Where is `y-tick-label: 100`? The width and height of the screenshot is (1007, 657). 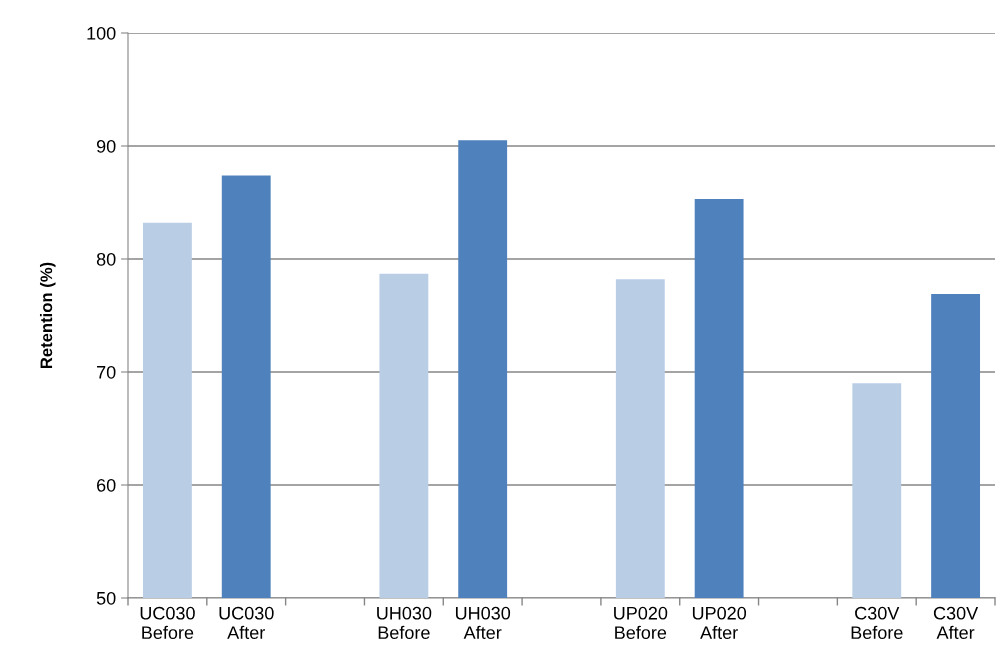 y-tick-label: 100 is located at coordinates (101, 33).